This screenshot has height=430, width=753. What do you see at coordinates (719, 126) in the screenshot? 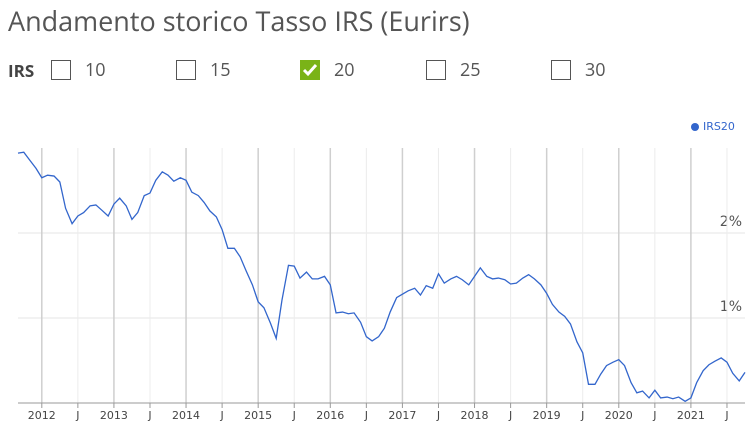
I see `legend-label: IRS20` at bounding box center [719, 126].